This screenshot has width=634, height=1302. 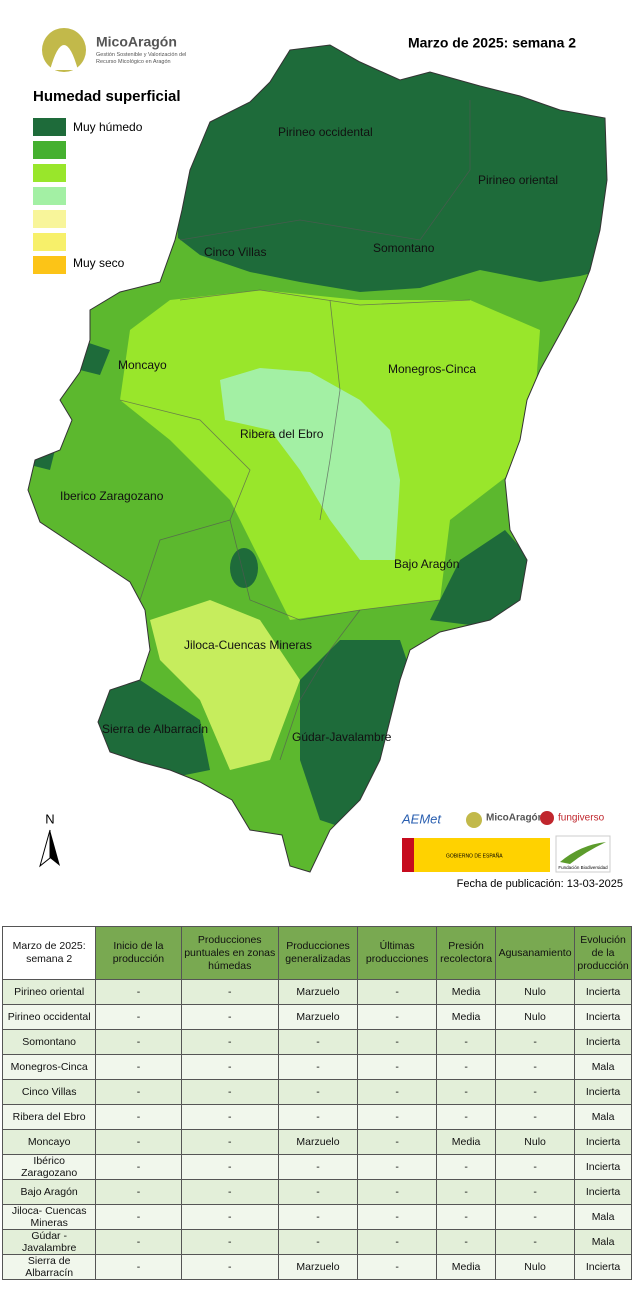 I want to click on north-arrow: N, so click(x=49, y=839).